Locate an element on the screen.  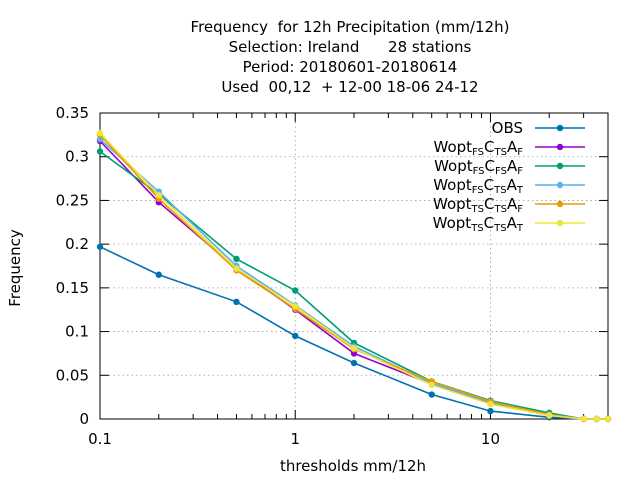
legend-label: WoptFSCTSAF is located at coordinates (479, 148).